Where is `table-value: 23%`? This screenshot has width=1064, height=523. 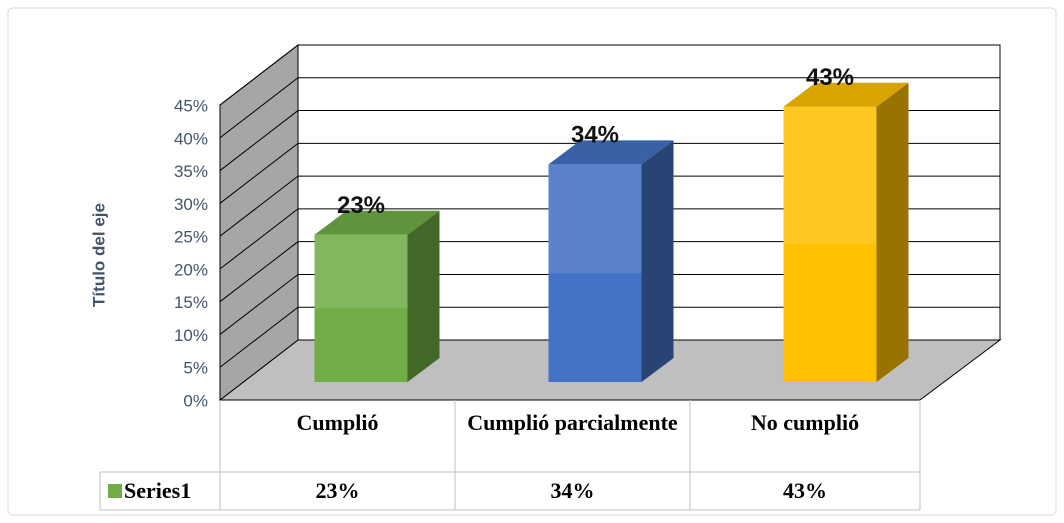 table-value: 23% is located at coordinates (337, 490).